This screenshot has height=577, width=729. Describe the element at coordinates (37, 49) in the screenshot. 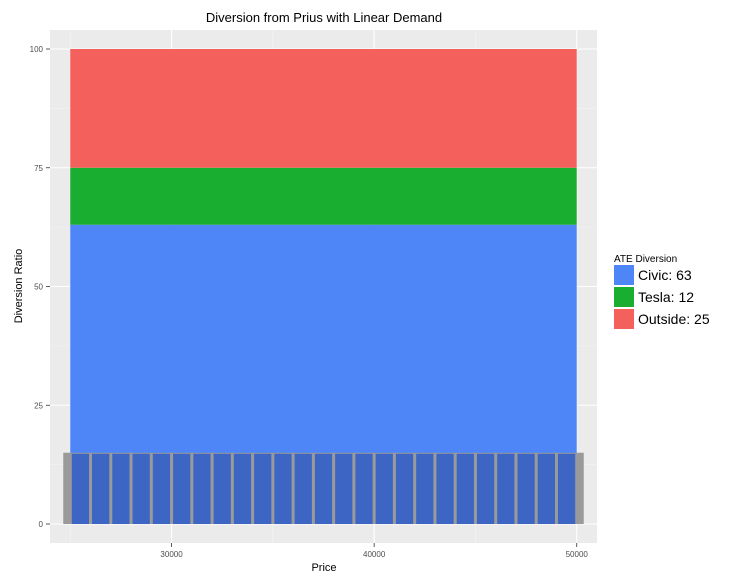

I see `y-tick-label: 100` at that location.